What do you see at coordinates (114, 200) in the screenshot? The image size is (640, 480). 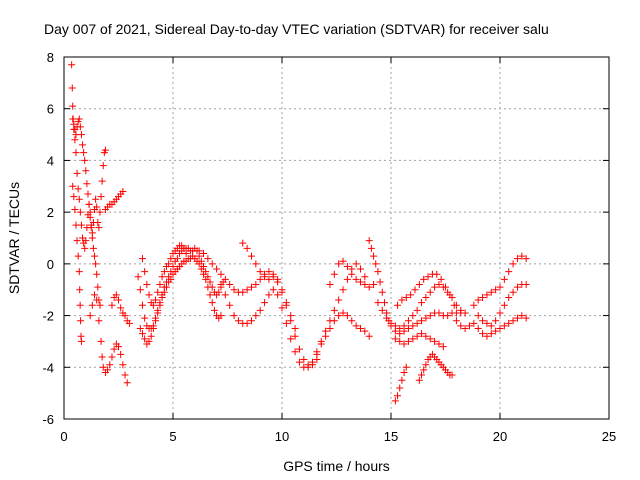 I see `series-track-d` at bounding box center [114, 200].